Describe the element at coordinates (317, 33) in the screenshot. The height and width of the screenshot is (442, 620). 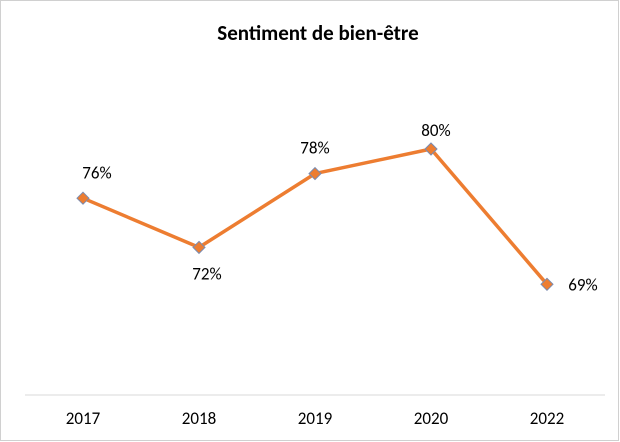
I see `chart-title: Sentiment de bien-être` at that location.